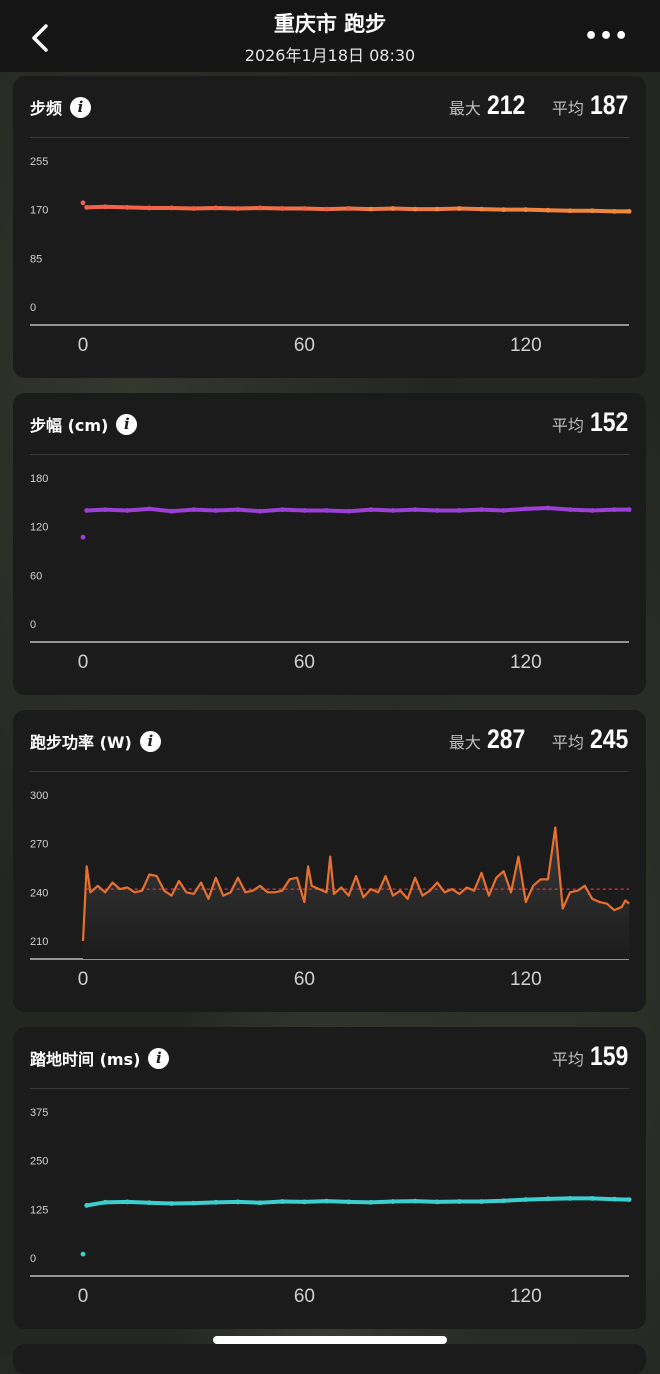  What do you see at coordinates (46, 108) in the screenshot?
I see `card-title-text: 步频` at bounding box center [46, 108].